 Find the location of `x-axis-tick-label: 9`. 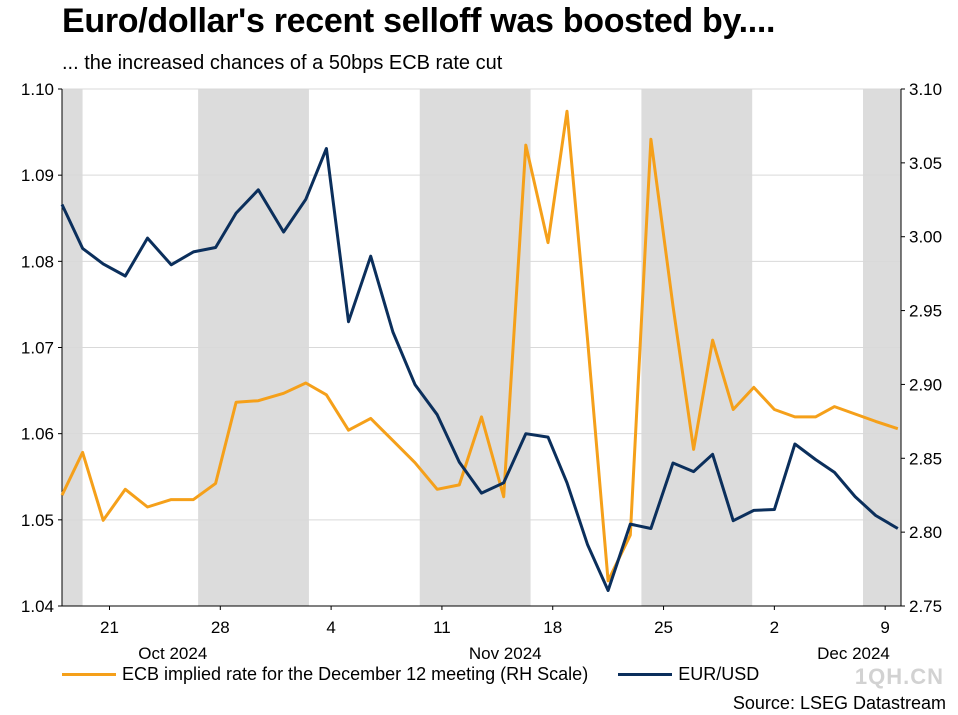

x-axis-tick-label: 9 is located at coordinates (884, 627).